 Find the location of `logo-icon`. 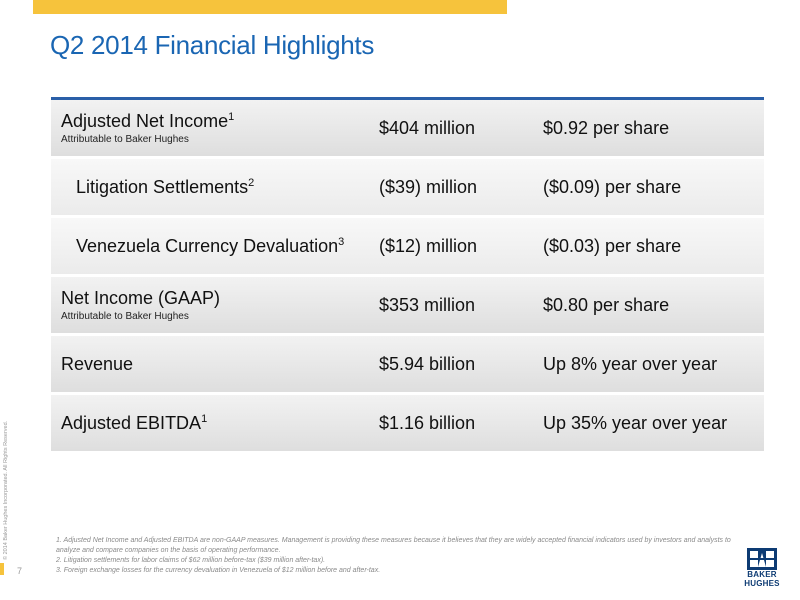

logo-icon is located at coordinates (762, 559).